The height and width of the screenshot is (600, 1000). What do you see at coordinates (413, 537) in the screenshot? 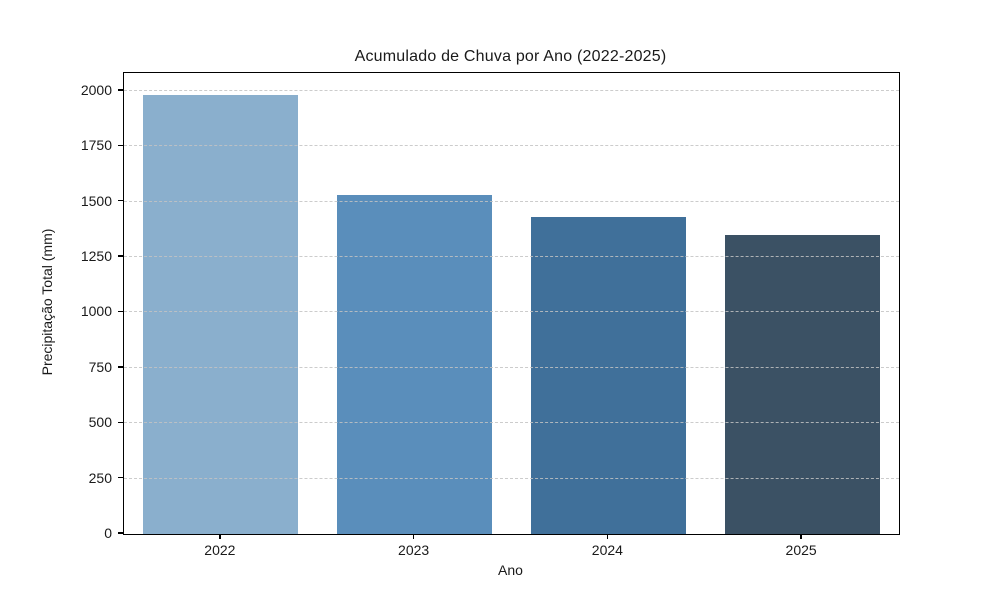
I see `x-tick-mark-2023` at bounding box center [413, 537].